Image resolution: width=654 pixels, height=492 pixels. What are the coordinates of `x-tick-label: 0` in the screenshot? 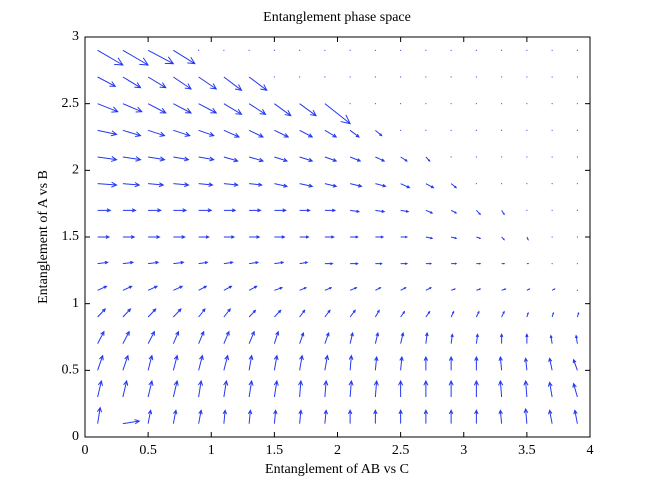 It's located at (85, 450).